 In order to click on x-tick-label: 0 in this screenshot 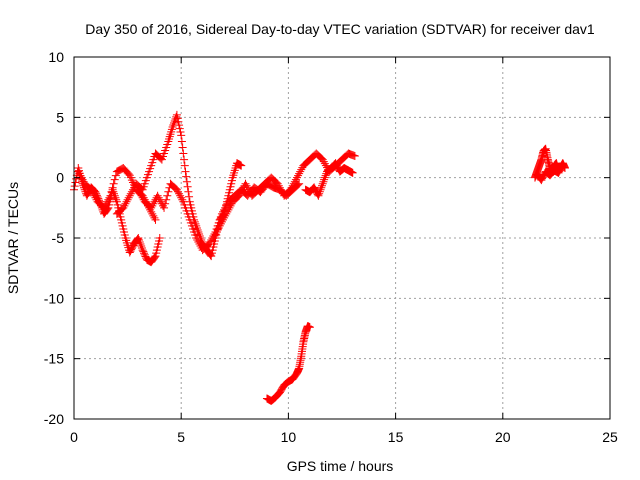, I will do `click(74, 437)`.